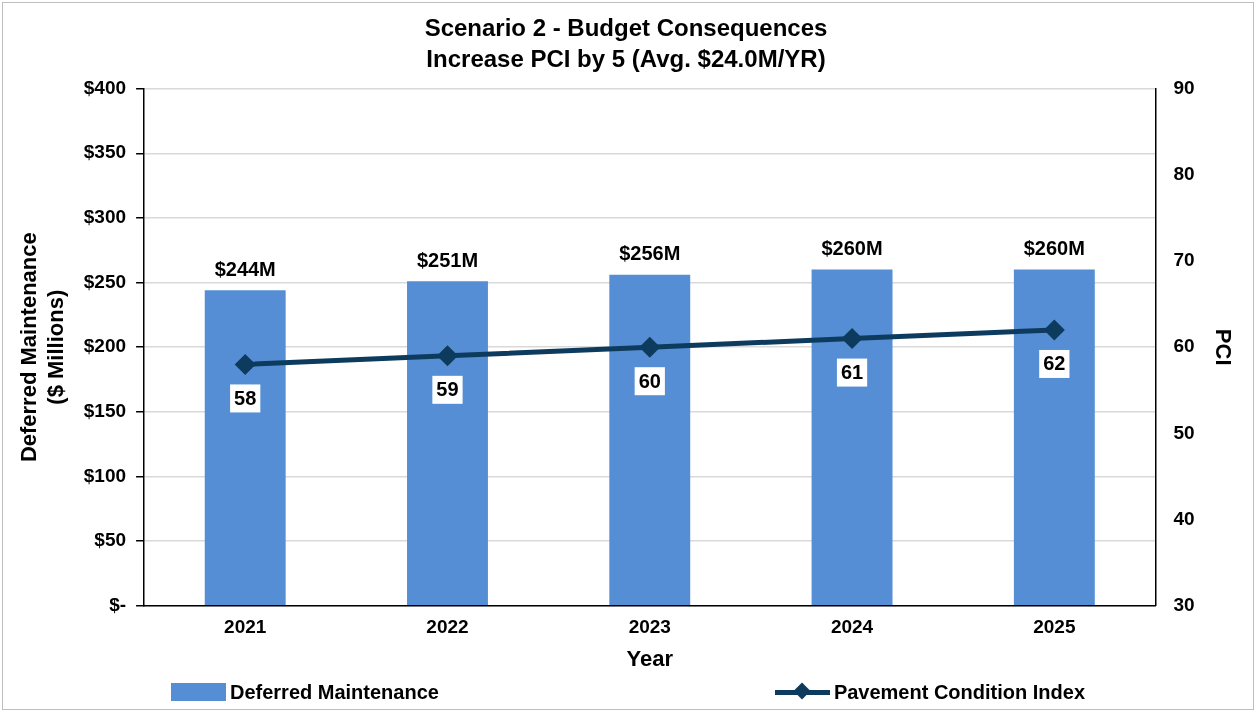 The image size is (1256, 712). What do you see at coordinates (245, 627) in the screenshot?
I see `x-tick-label: 2021` at bounding box center [245, 627].